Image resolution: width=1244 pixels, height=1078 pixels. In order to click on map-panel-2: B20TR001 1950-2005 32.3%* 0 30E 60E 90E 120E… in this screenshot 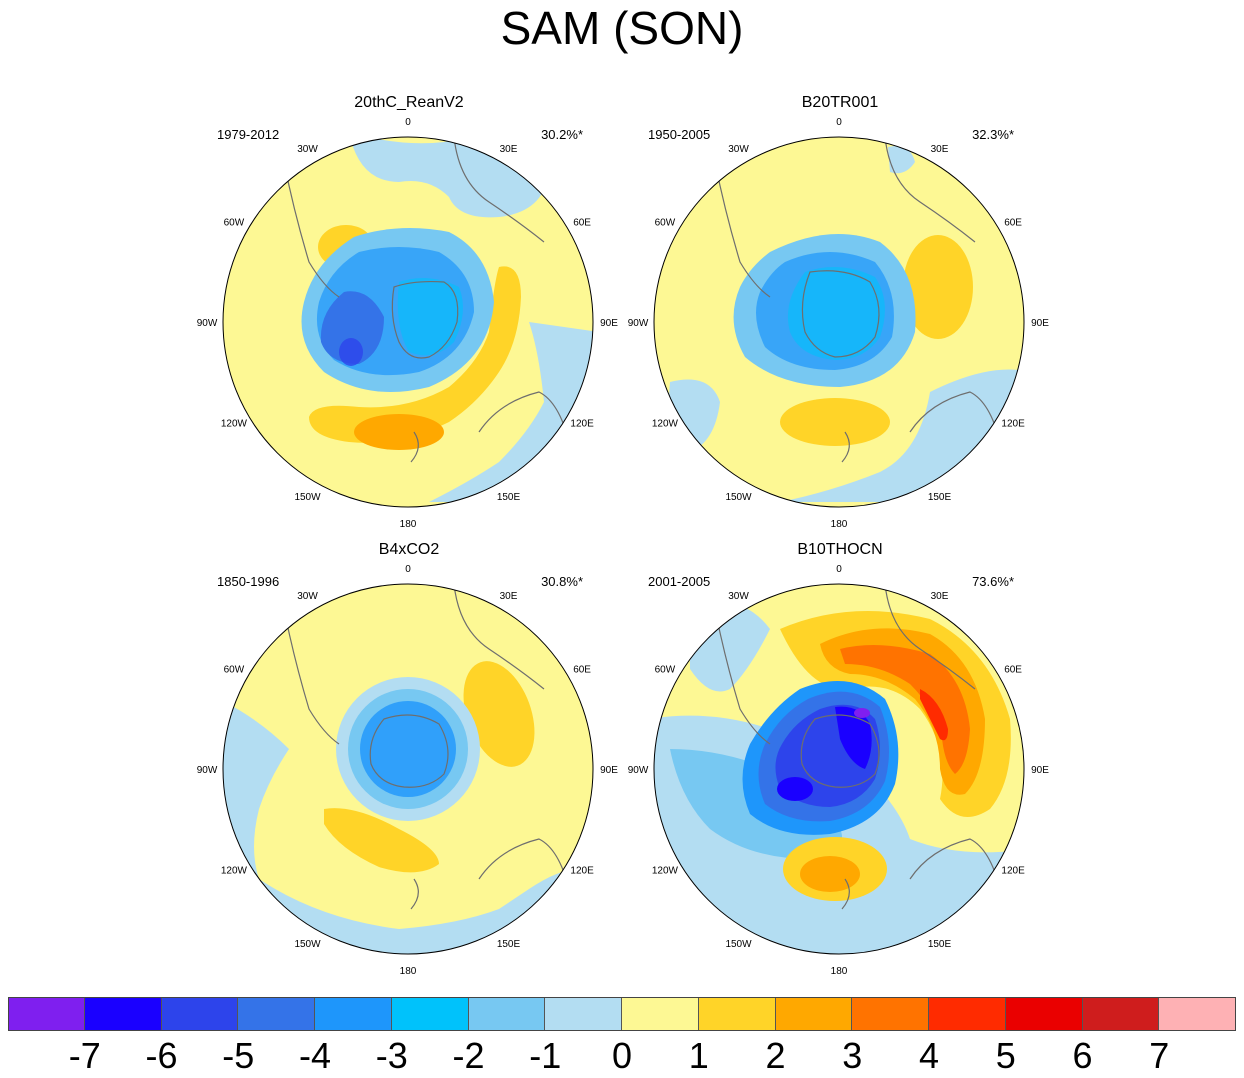, I will do `click(839, 312)`.